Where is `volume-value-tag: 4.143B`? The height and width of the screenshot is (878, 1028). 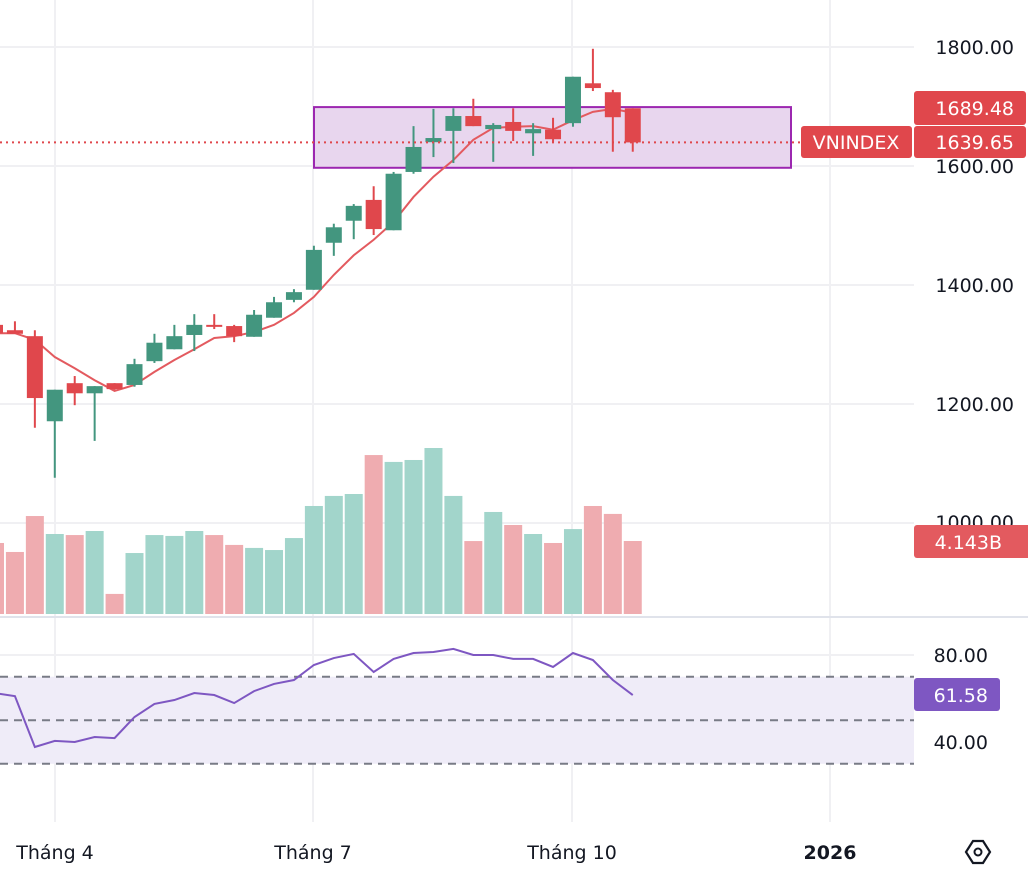 volume-value-tag: 4.143B is located at coordinates (971, 541).